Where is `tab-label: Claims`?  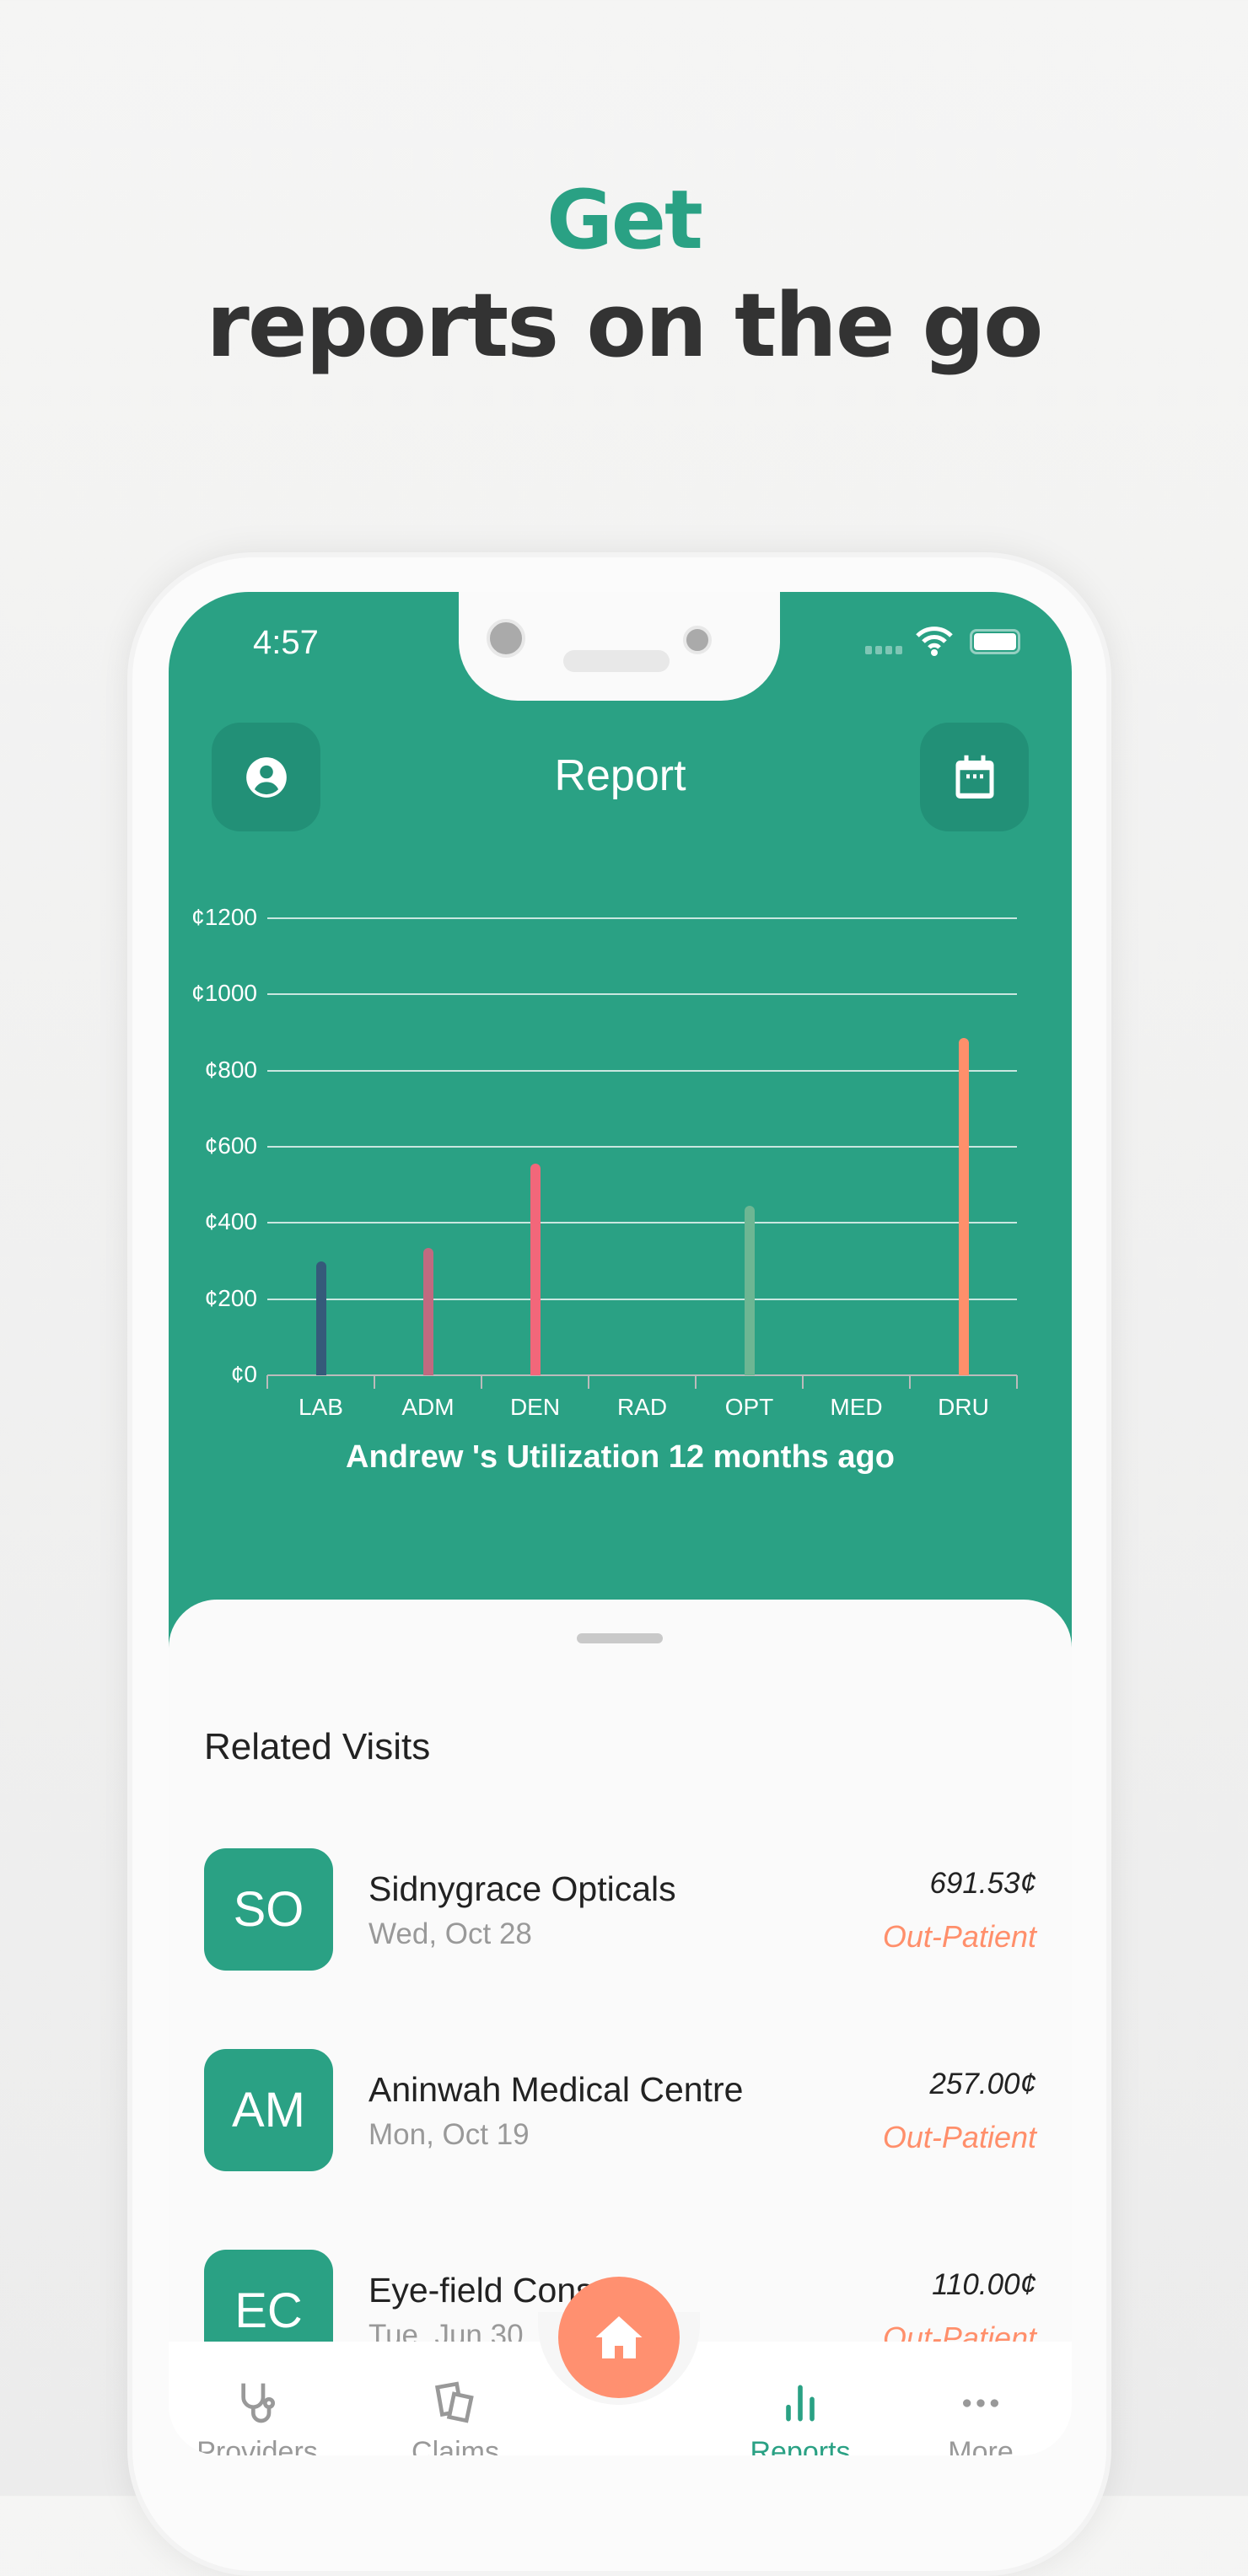
tab-label: Claims is located at coordinates (456, 2445).